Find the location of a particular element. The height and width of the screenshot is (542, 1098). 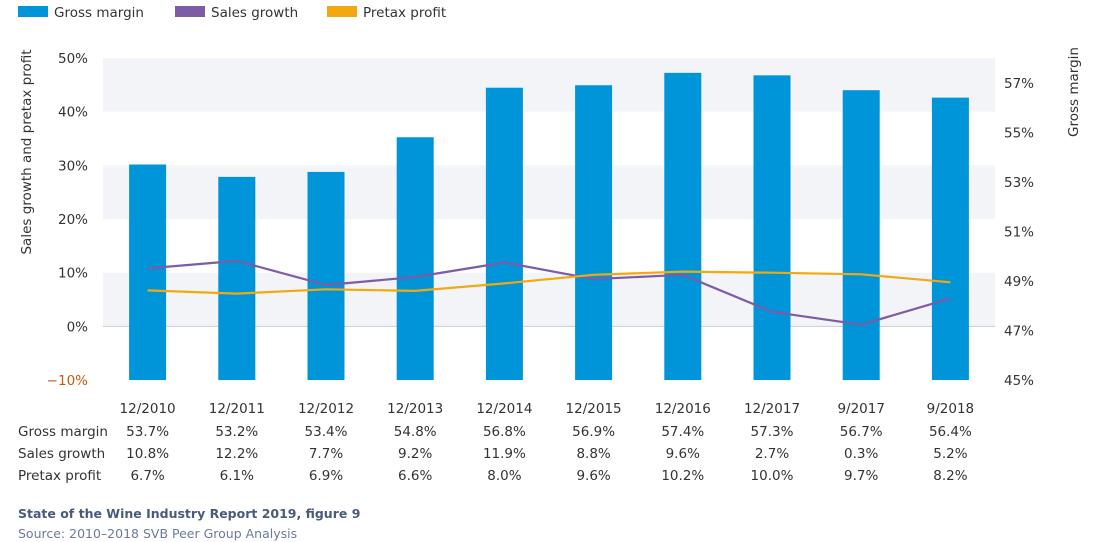

table-cell: 53.7% is located at coordinates (147, 432).